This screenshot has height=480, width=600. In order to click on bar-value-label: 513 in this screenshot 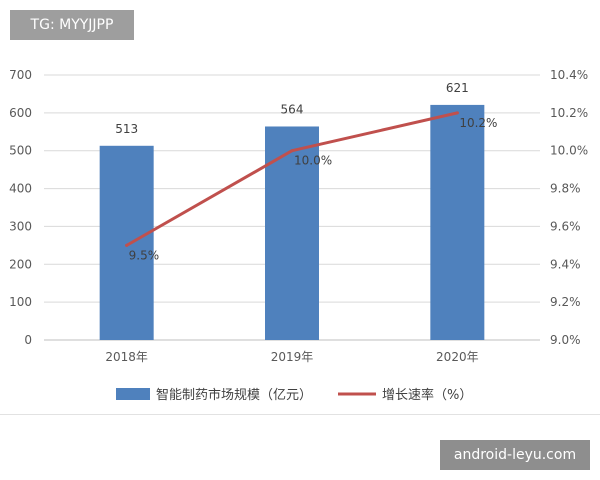, I will do `click(126, 129)`.